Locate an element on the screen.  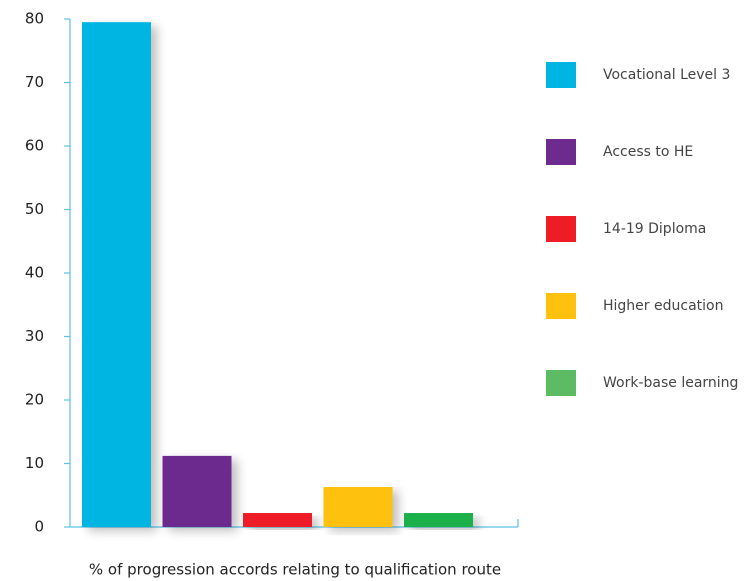
y-tick-label: 40 is located at coordinates (34, 273).